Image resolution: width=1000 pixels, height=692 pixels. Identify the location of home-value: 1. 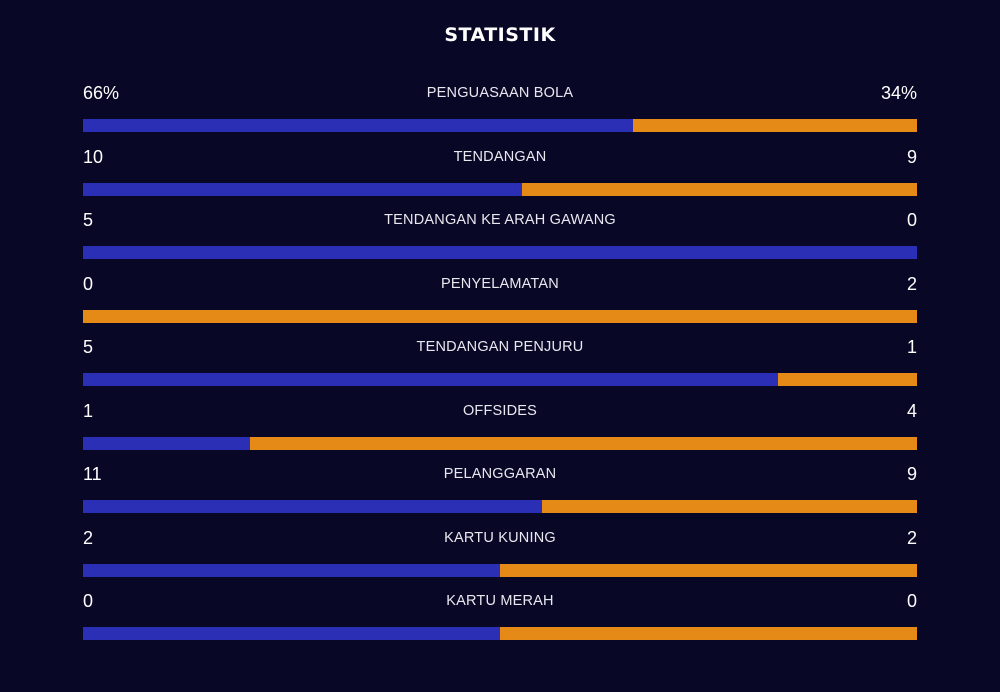
(88, 410).